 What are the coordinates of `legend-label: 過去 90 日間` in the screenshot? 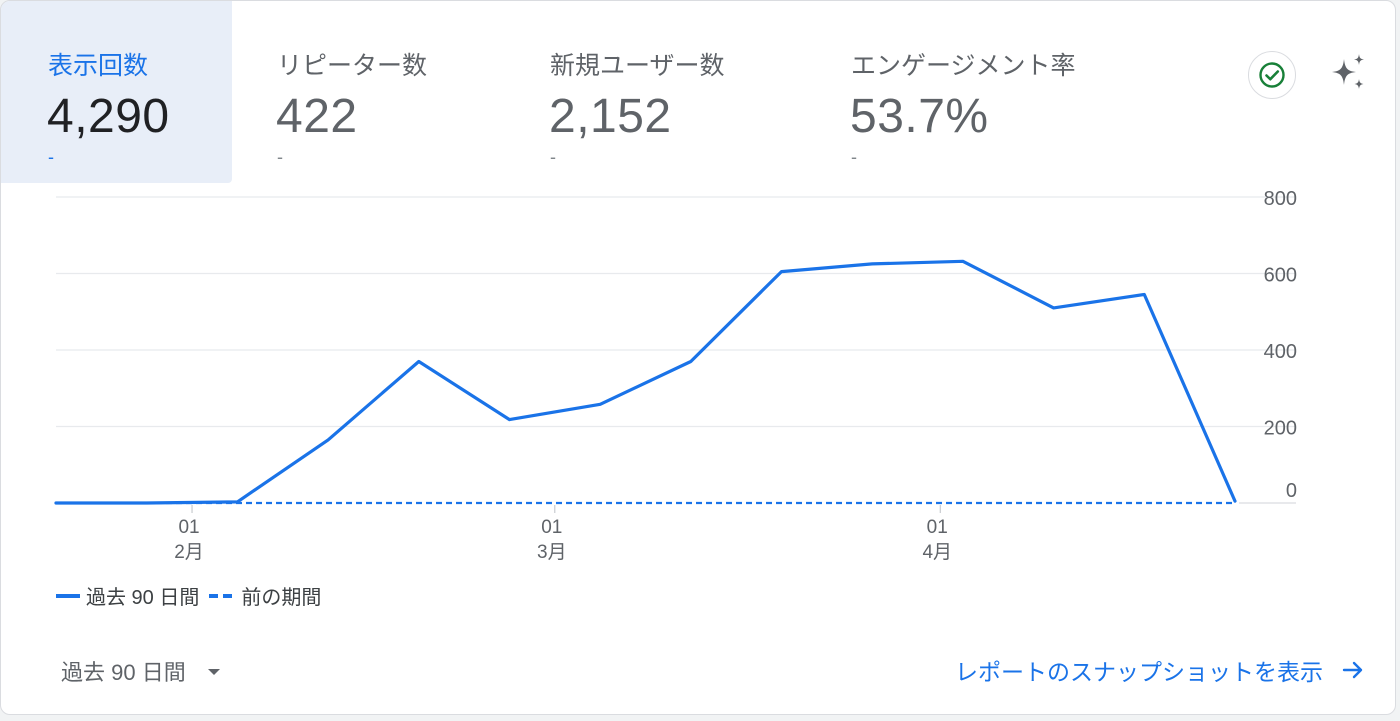 It's located at (143, 598).